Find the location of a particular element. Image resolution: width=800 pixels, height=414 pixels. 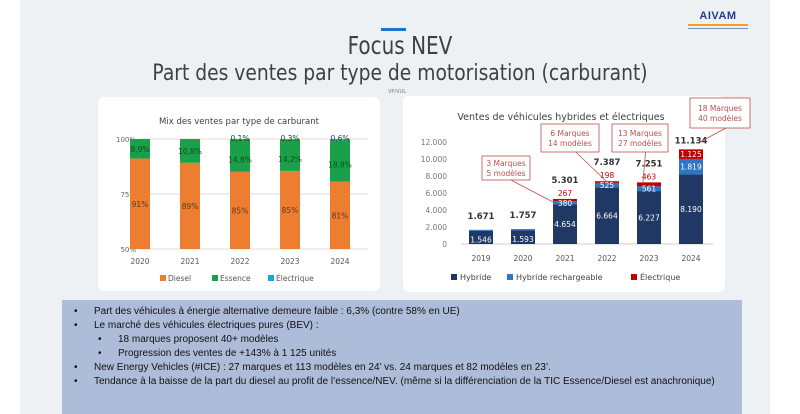

chart-title: Mix des ventes par type de carburant is located at coordinates (239, 122).